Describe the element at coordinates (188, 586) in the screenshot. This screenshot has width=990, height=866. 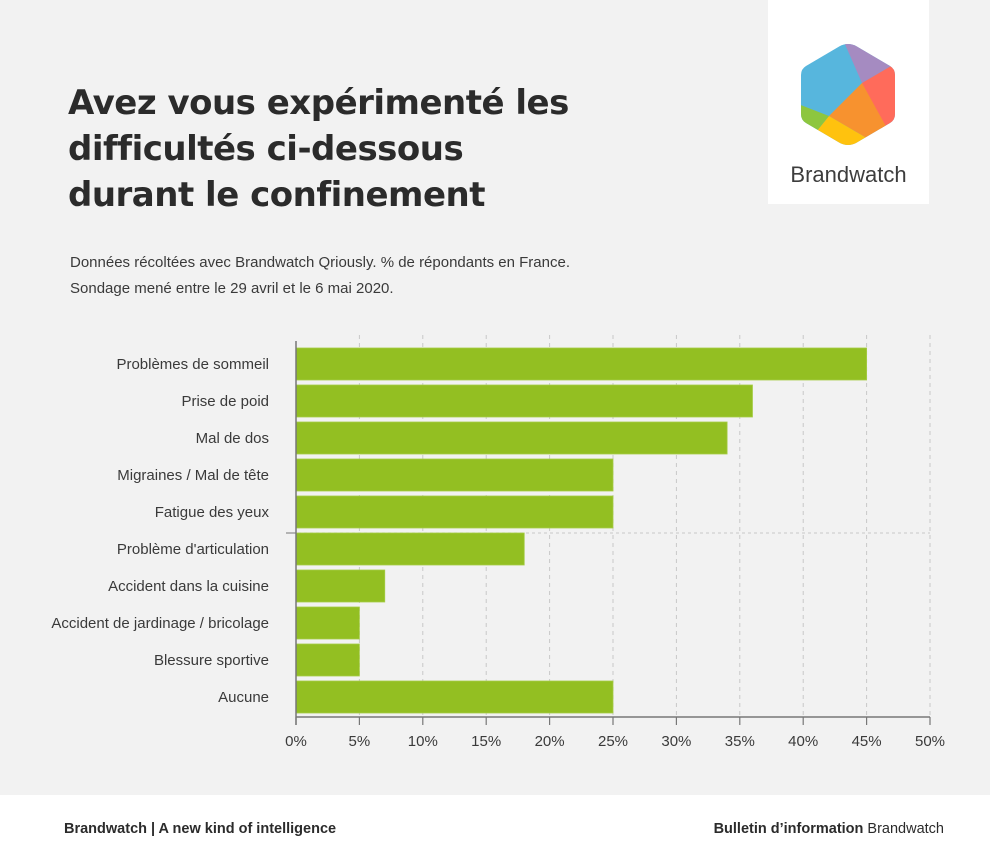
I see `category-label: Accident dans la cuisine` at that location.